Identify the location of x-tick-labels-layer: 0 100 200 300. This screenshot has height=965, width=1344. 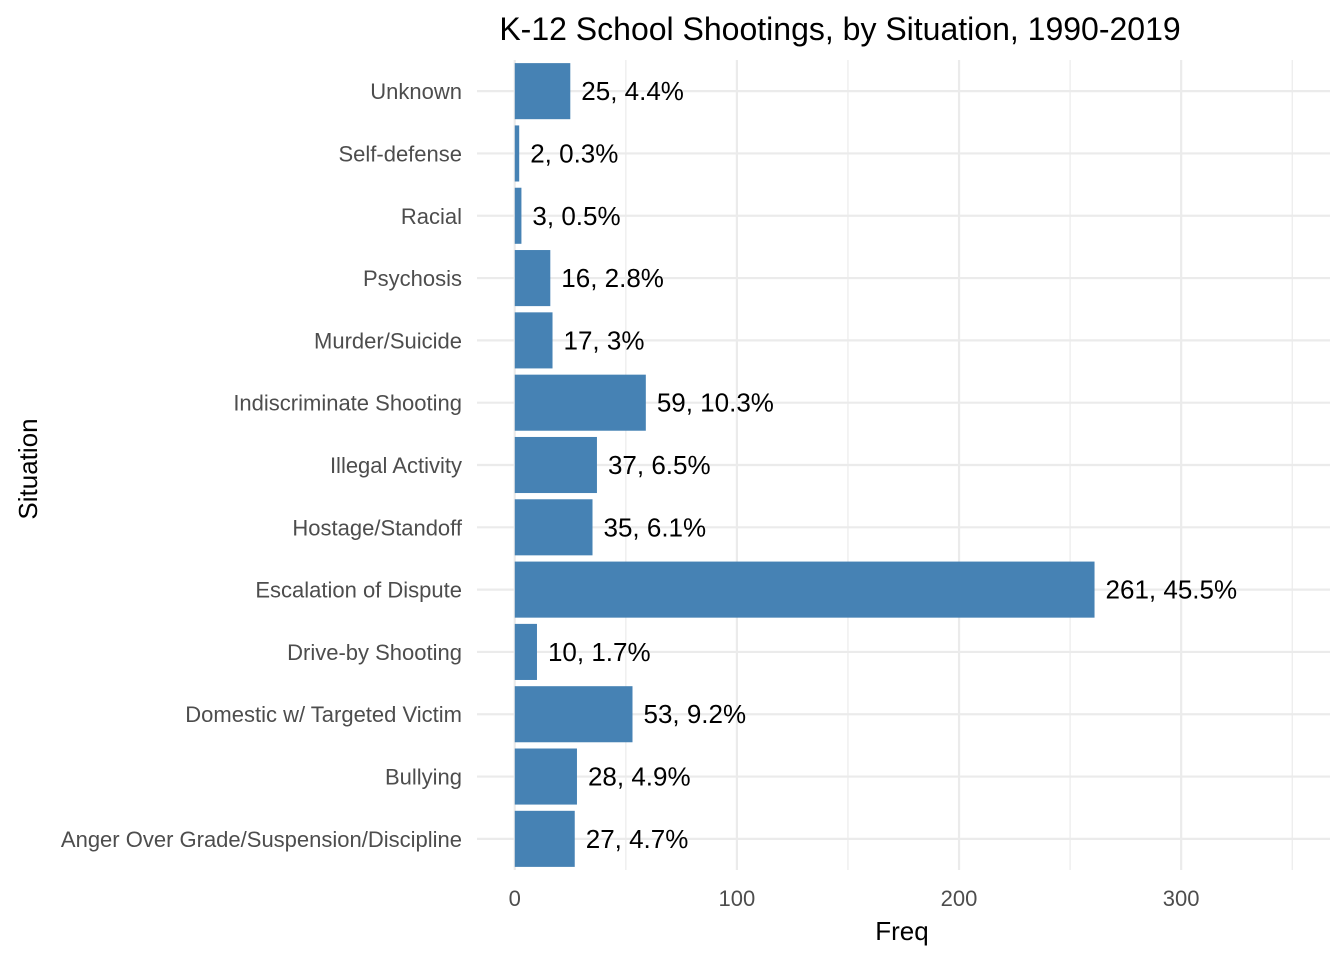
(854, 898).